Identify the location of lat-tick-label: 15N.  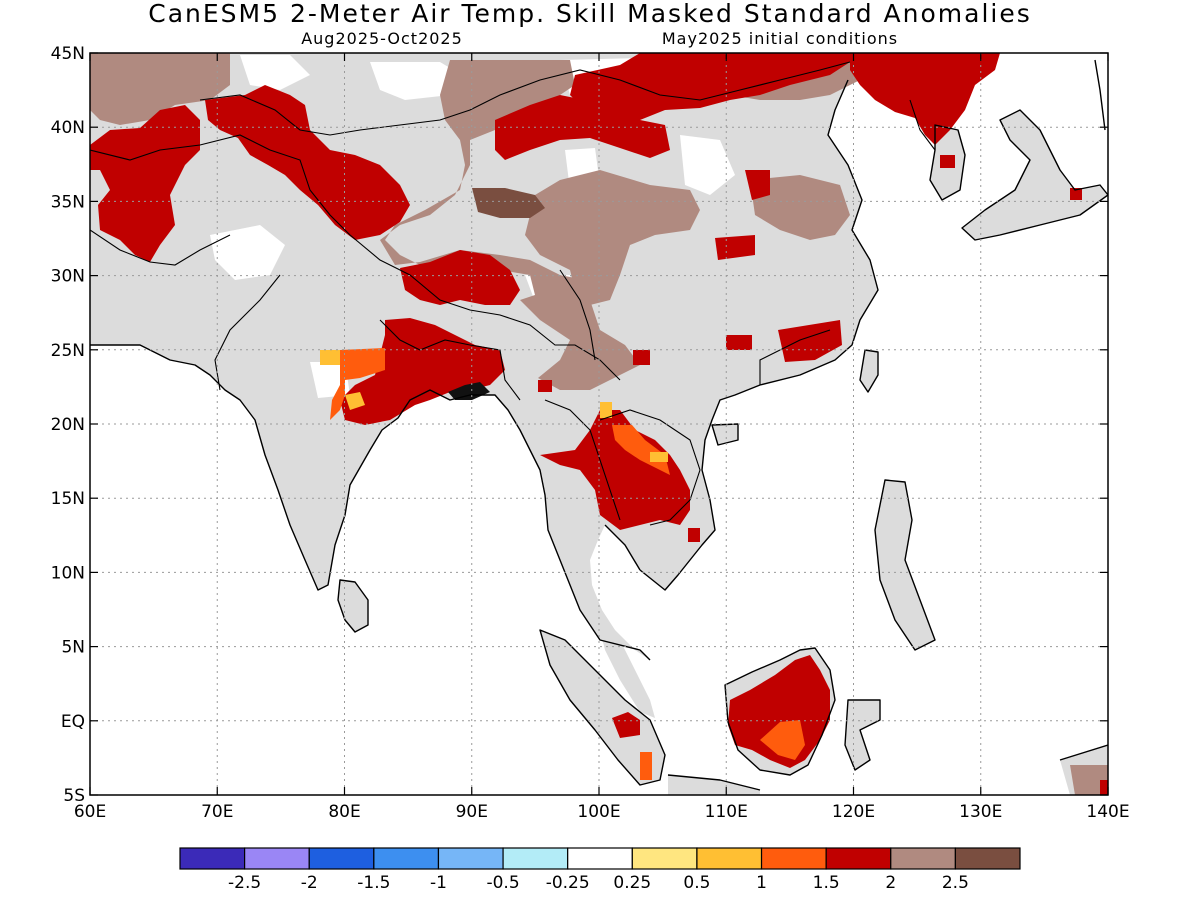
(68, 499).